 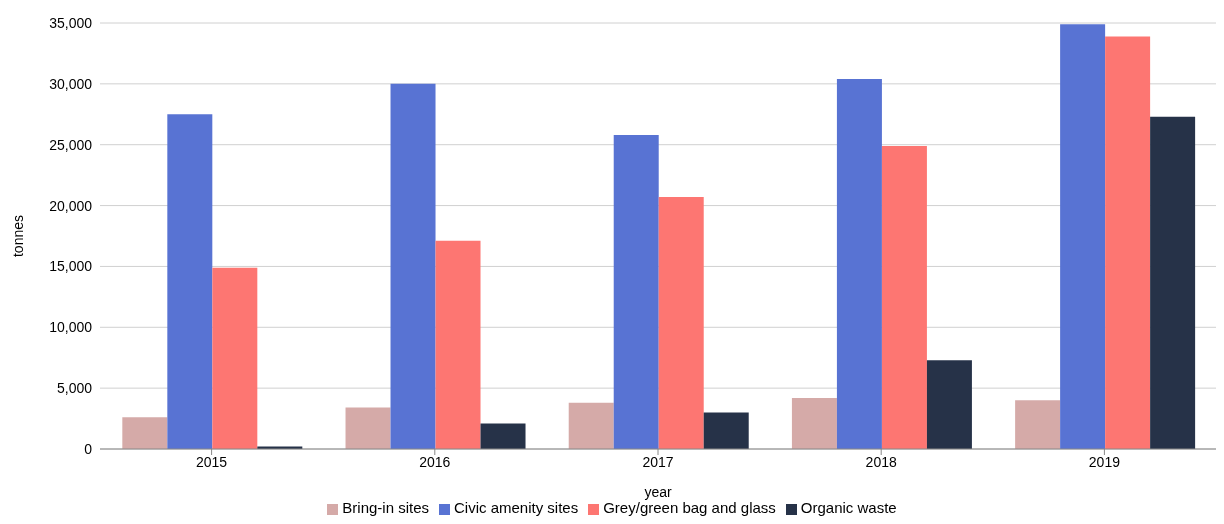 What do you see at coordinates (689, 507) in the screenshot?
I see `legend-label: Grey/green bag and glass` at bounding box center [689, 507].